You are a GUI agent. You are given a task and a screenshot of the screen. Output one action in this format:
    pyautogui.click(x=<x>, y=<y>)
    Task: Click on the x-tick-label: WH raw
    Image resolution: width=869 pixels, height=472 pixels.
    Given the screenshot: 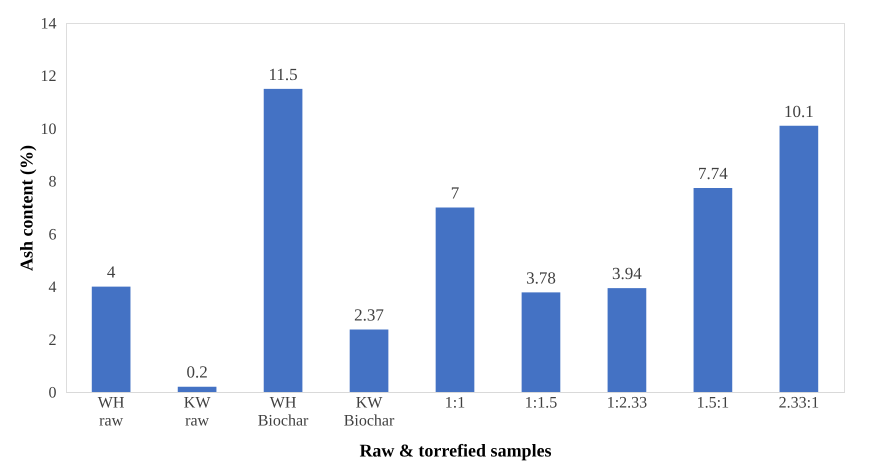 What is the action you would take?
    pyautogui.click(x=111, y=412)
    